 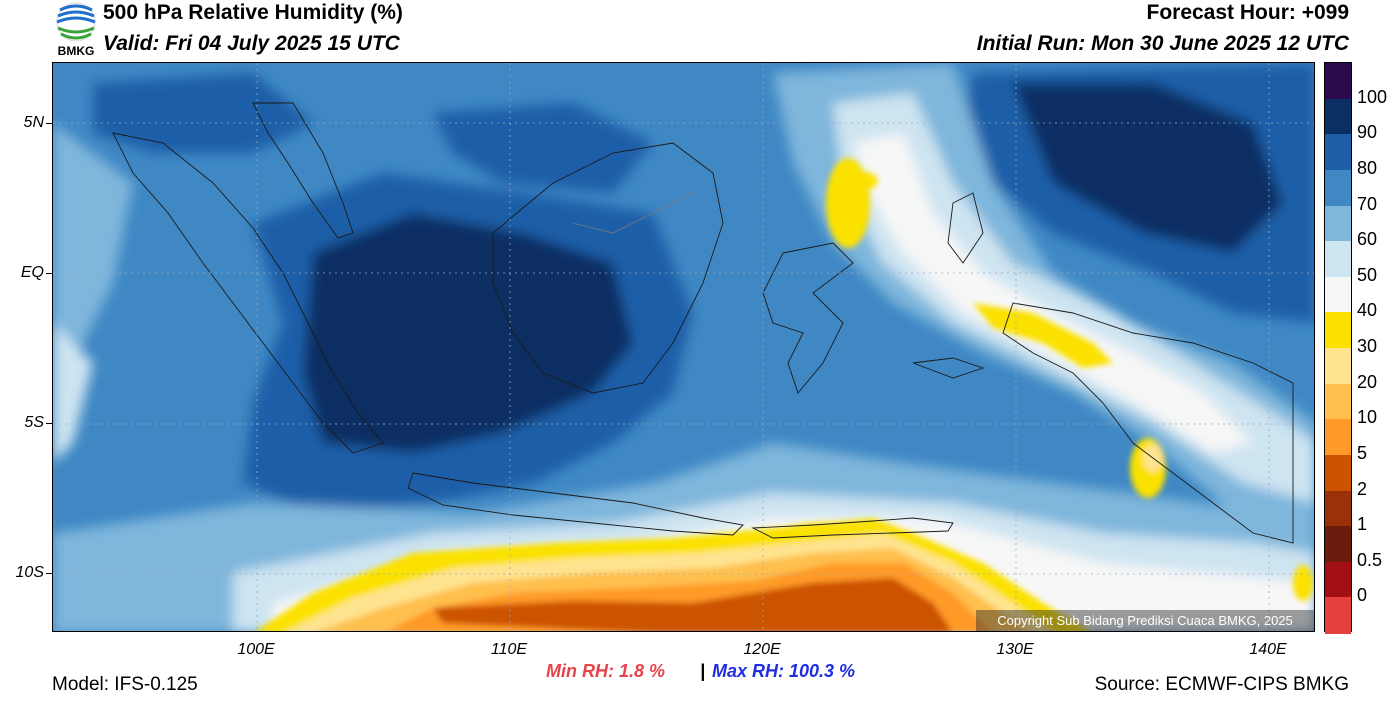 I want to click on source-label: Source: ECMWF-CIPS BMKG, so click(x=1221, y=684).